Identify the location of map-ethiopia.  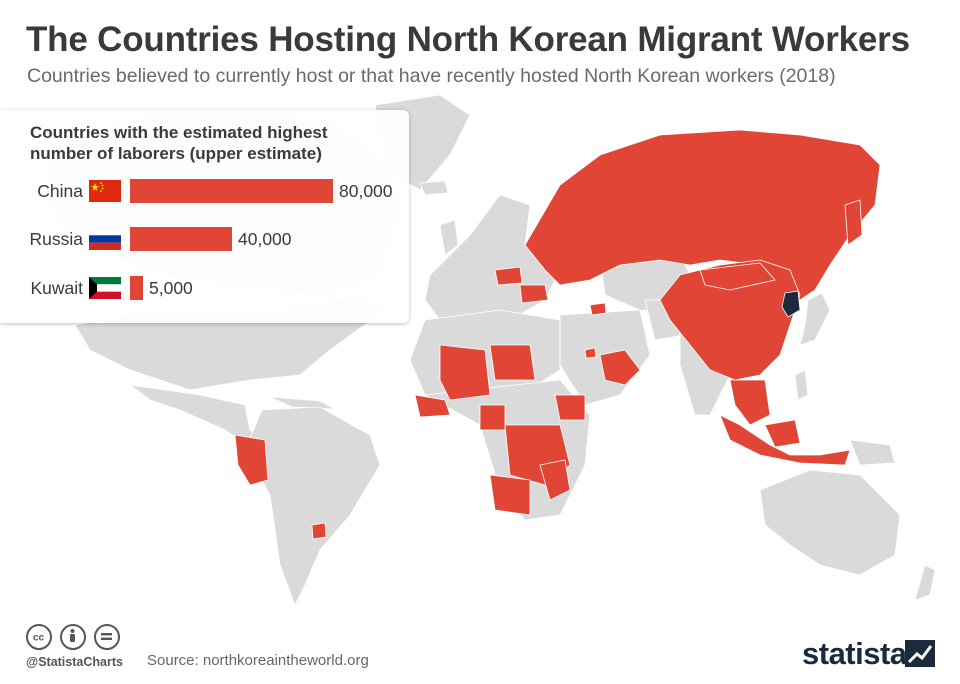
(570, 407).